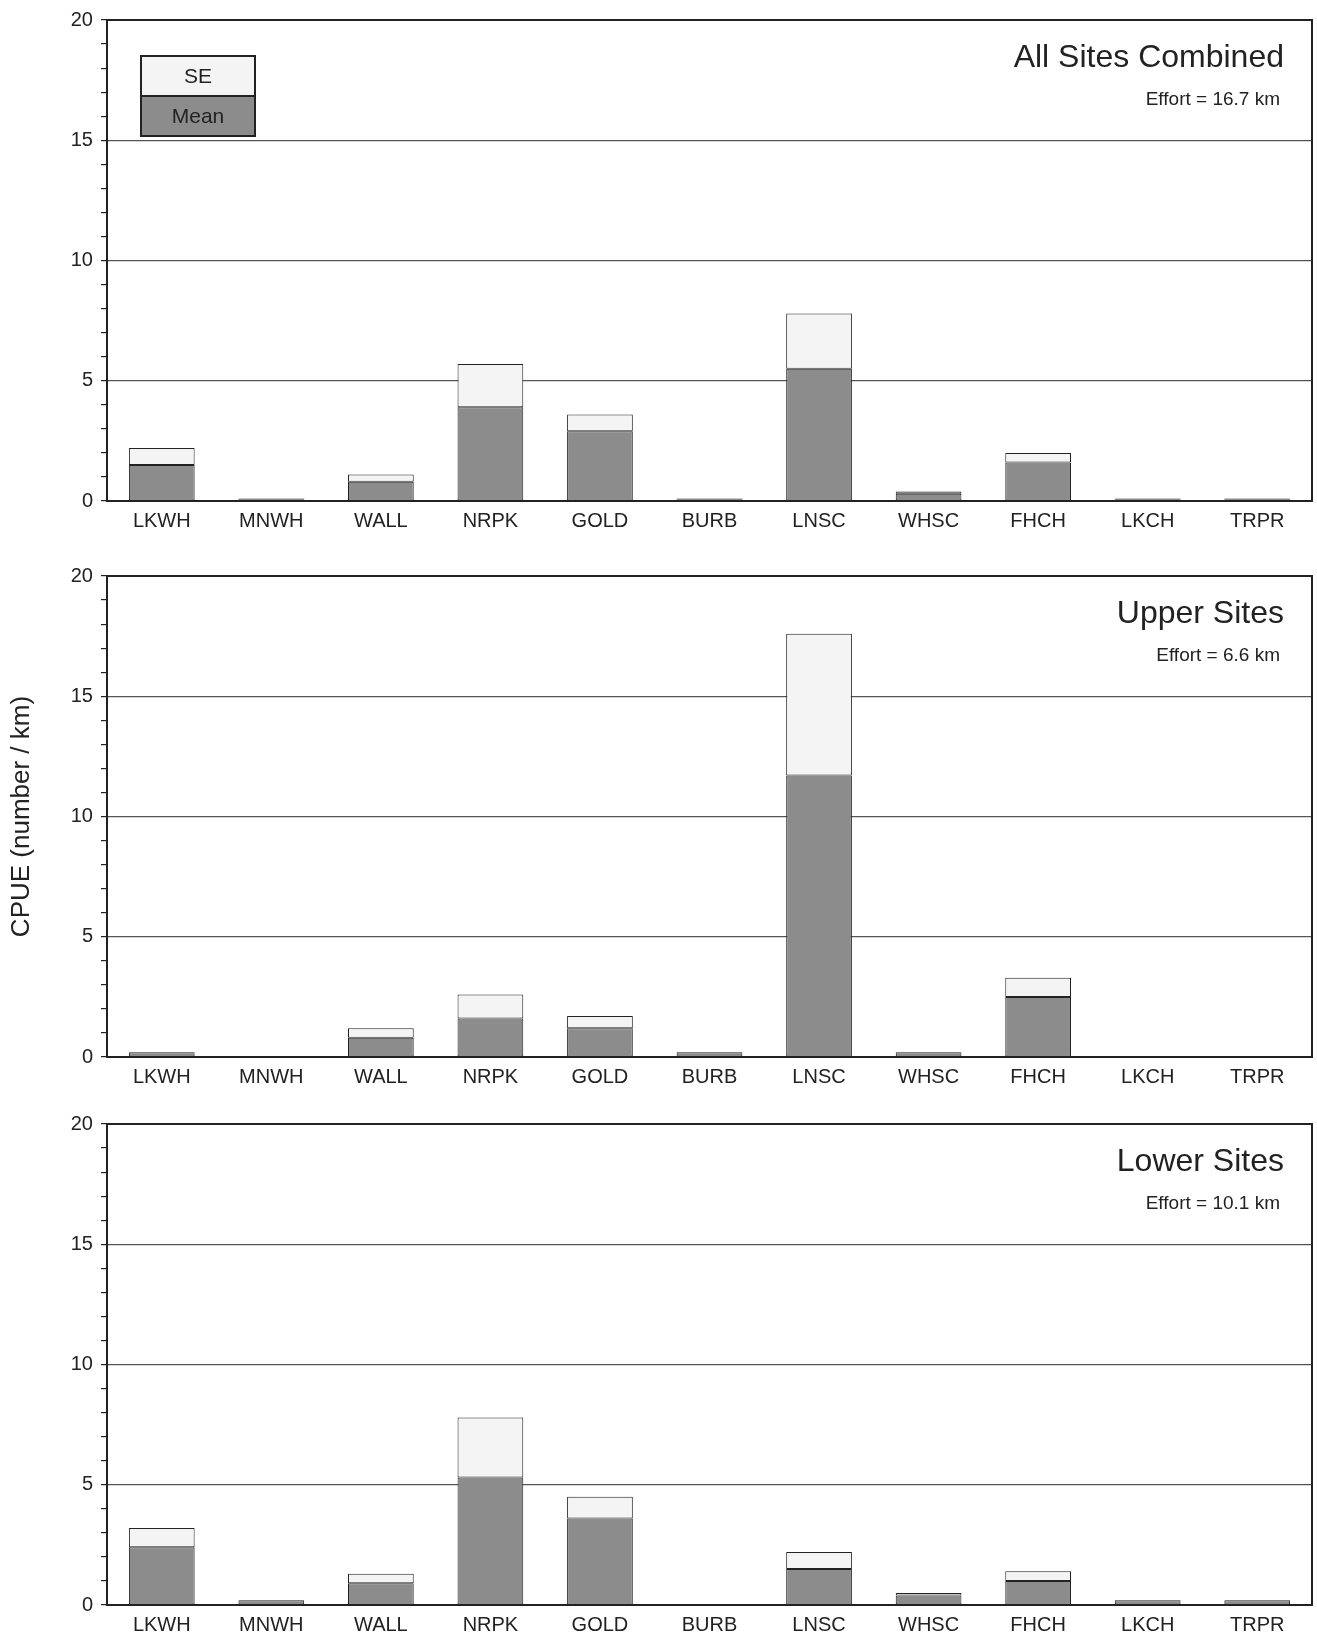  Describe the element at coordinates (1212, 98) in the screenshot. I see `text: Effort = 16.7 km` at that location.